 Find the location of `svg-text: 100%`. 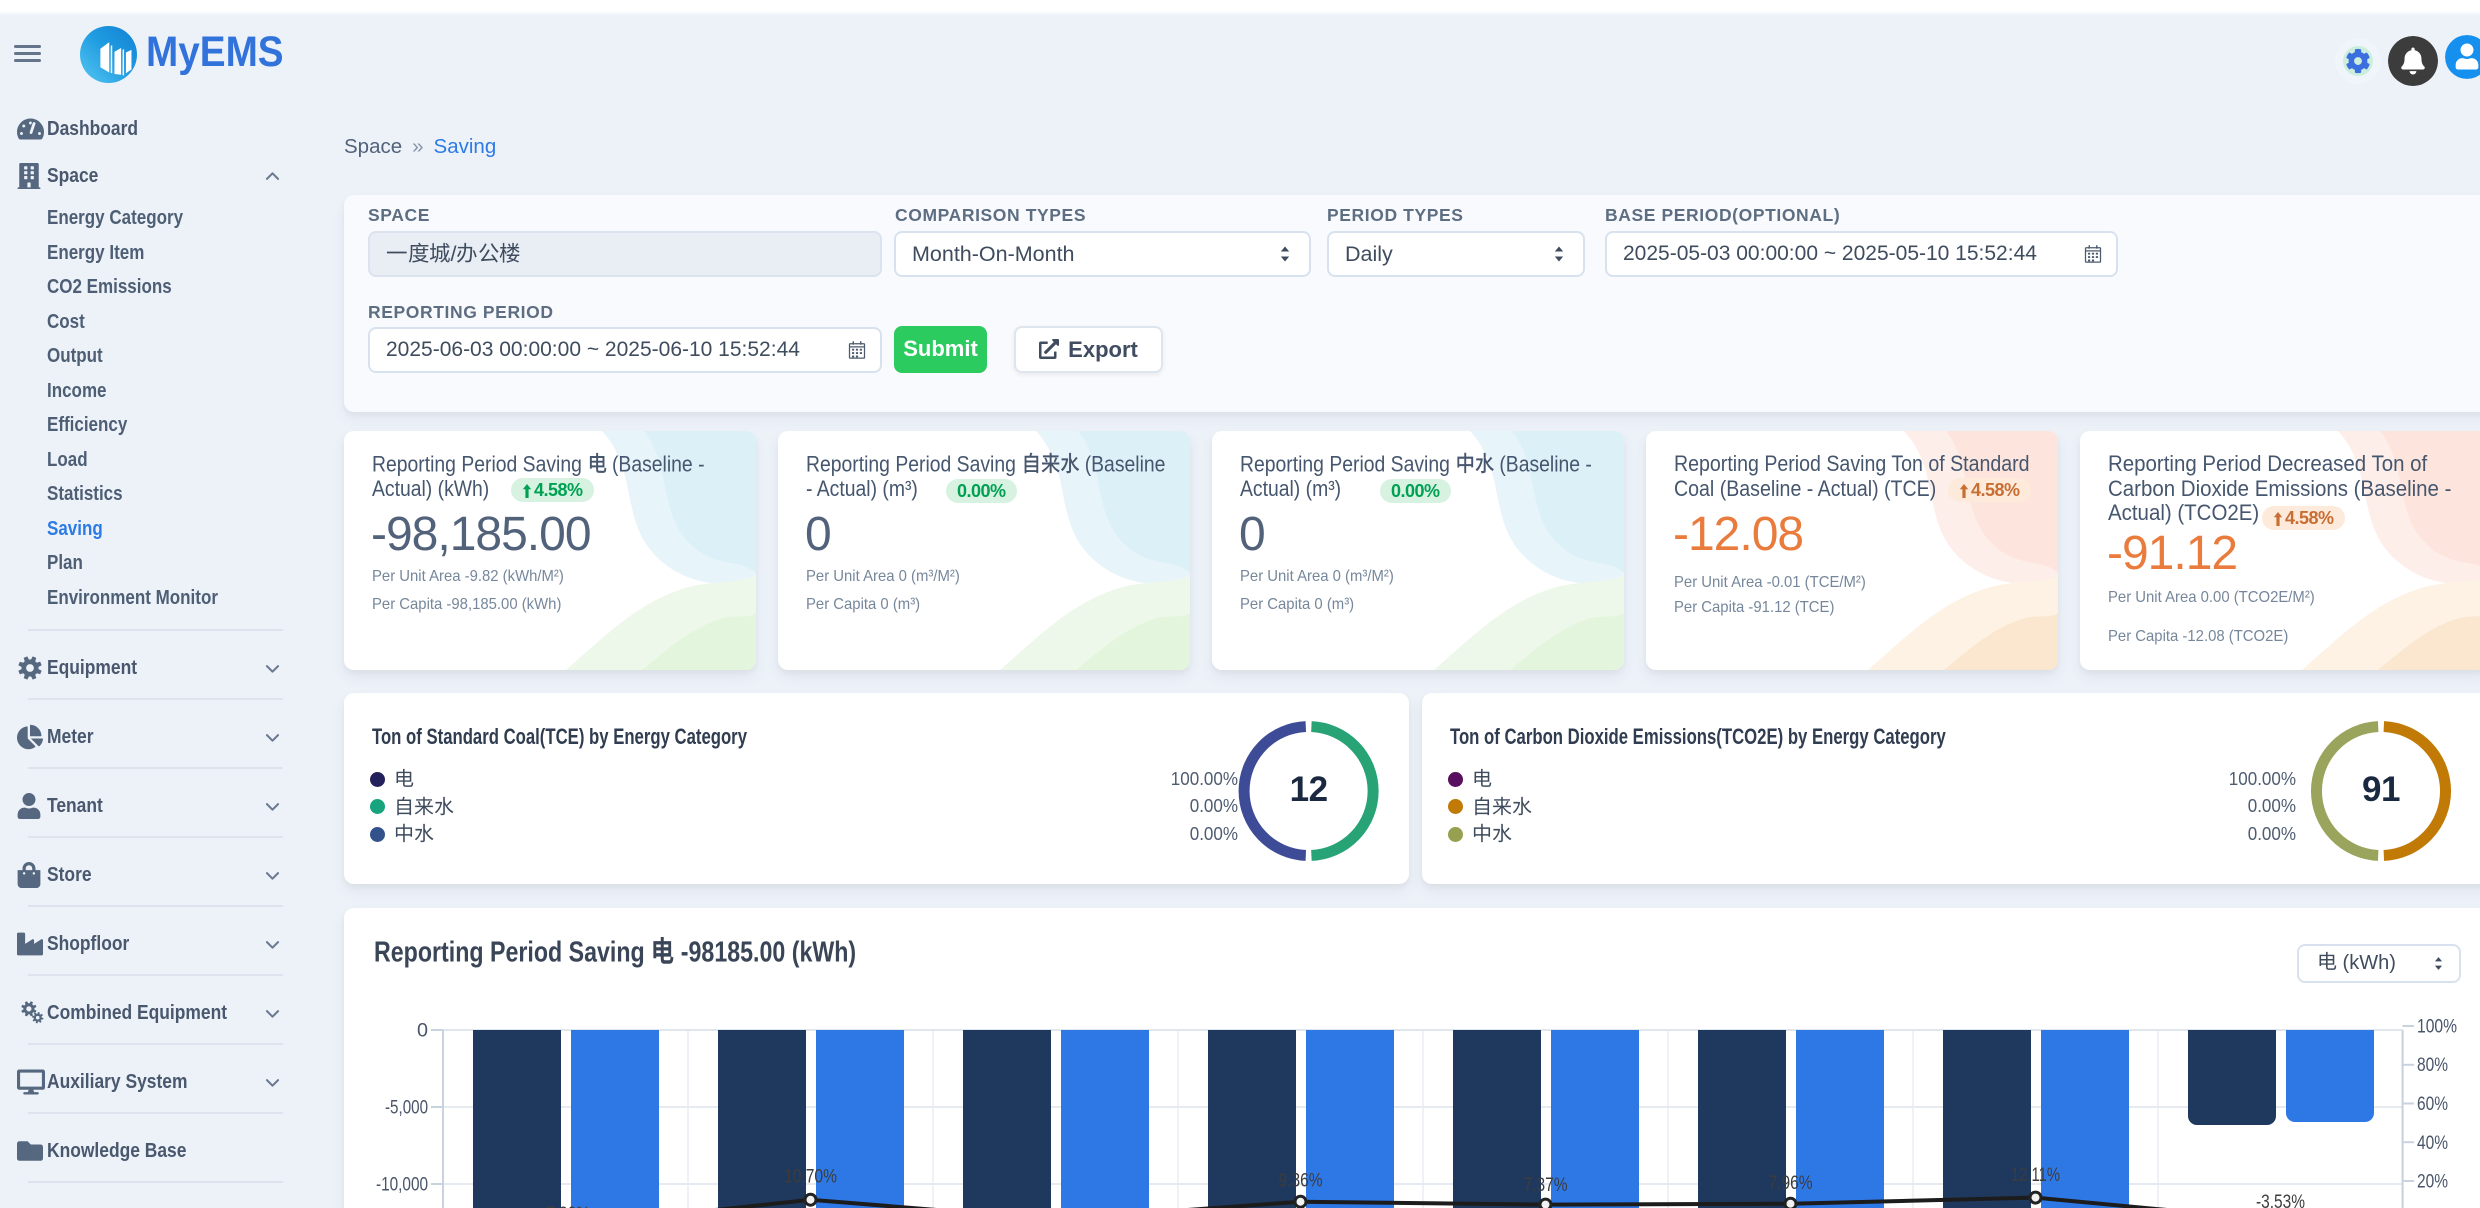

svg-text: 100% is located at coordinates (2437, 1027).